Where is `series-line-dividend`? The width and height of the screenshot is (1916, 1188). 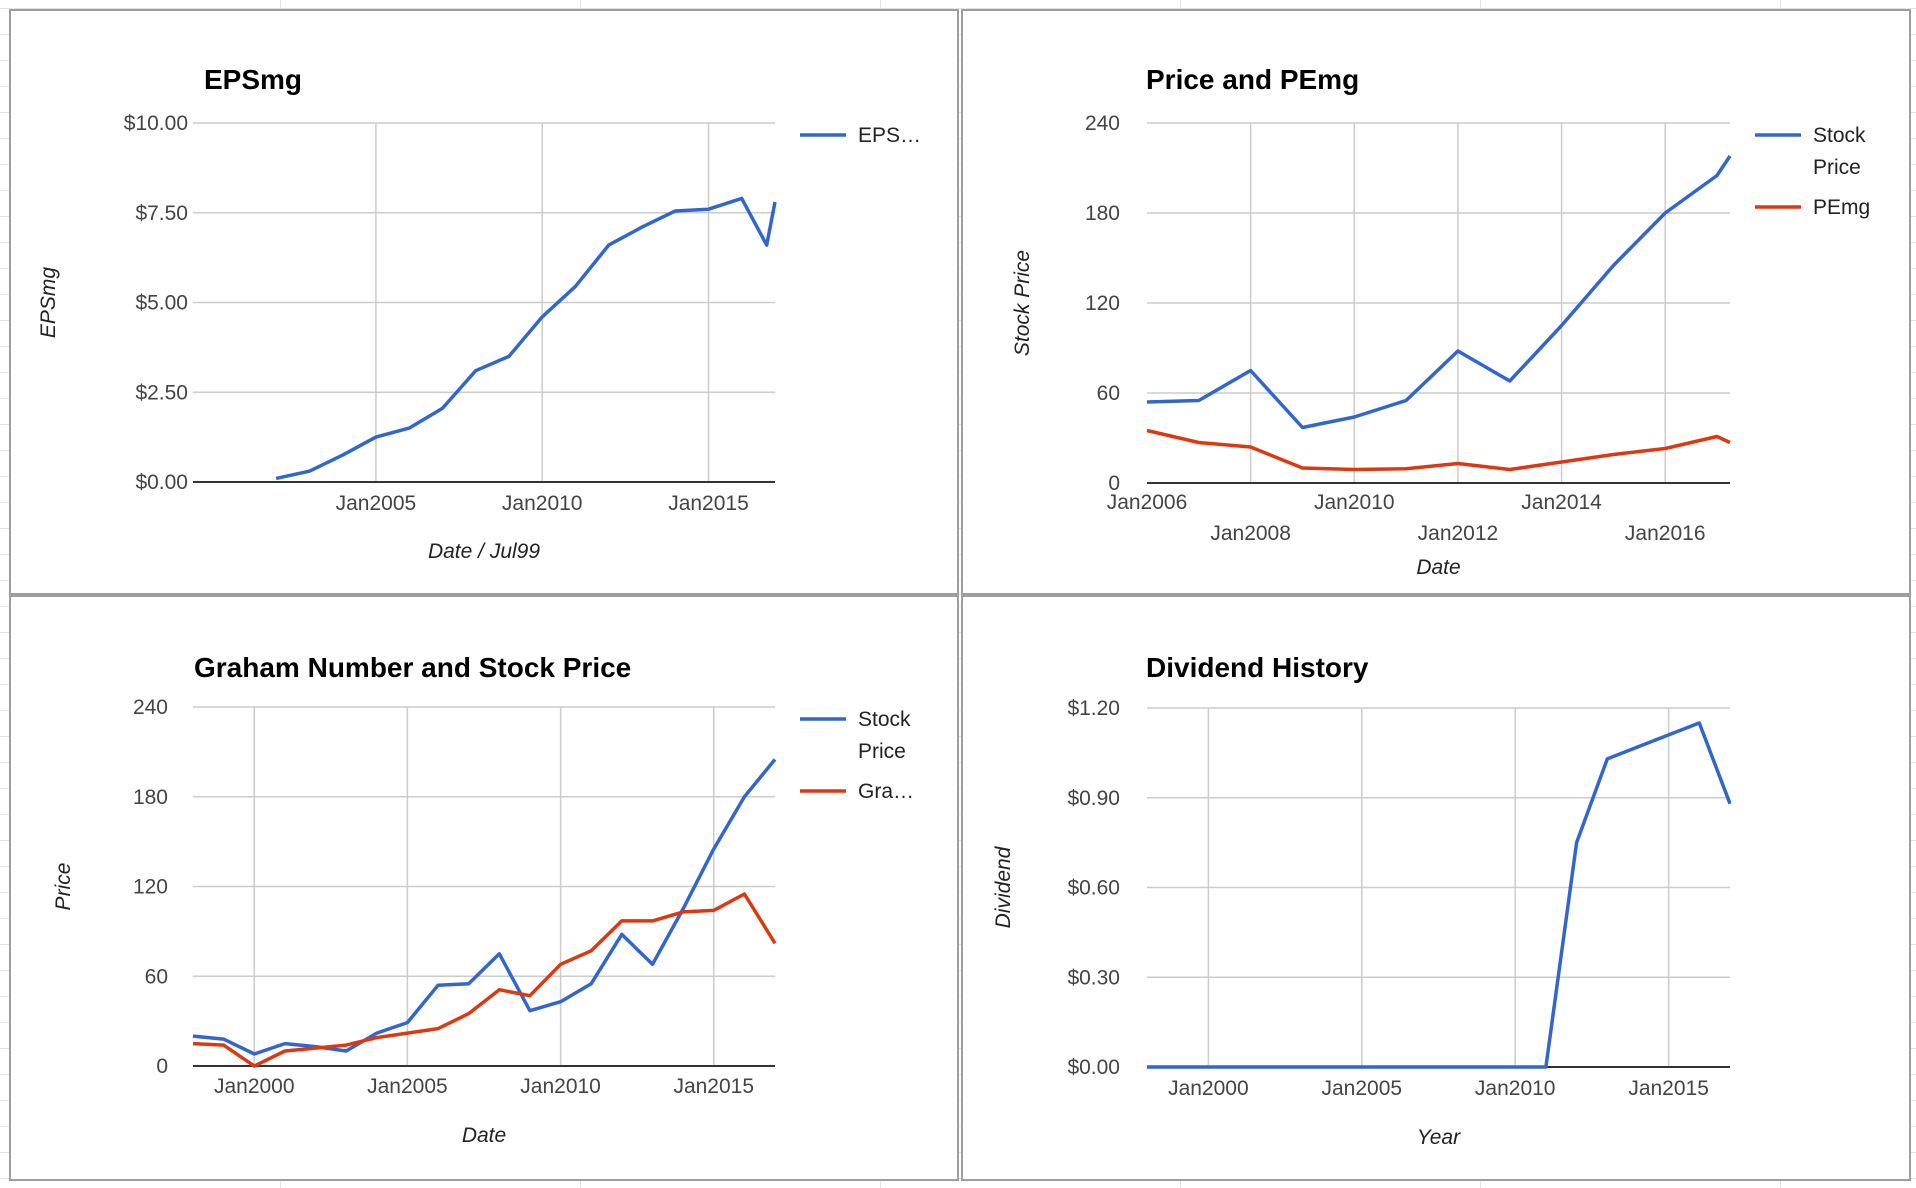
series-line-dividend is located at coordinates (1439, 895).